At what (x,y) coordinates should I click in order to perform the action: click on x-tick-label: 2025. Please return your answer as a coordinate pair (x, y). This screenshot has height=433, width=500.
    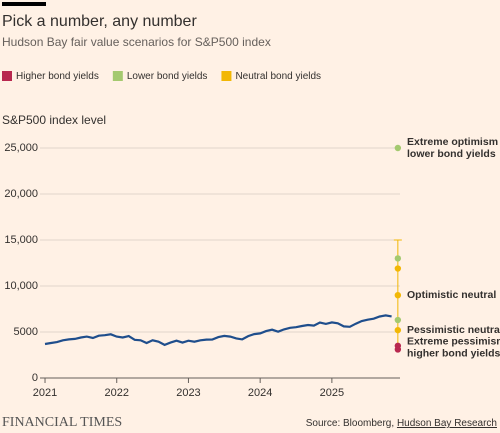
    Looking at the image, I should click on (332, 393).